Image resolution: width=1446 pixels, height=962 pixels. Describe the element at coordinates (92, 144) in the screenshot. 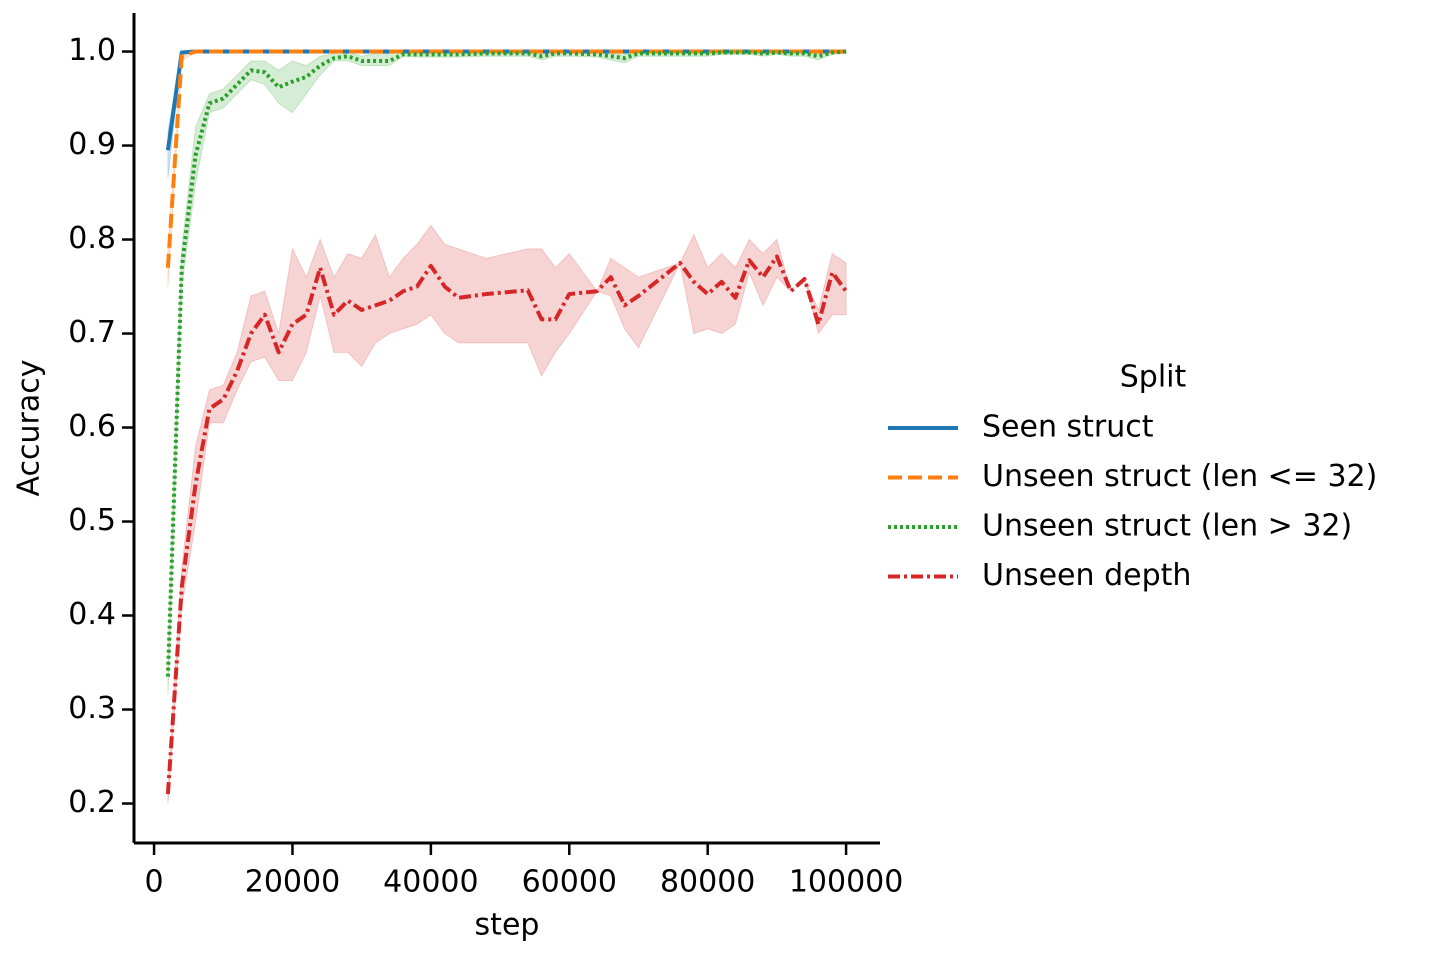

I see `y-tick-label: 0.9` at that location.